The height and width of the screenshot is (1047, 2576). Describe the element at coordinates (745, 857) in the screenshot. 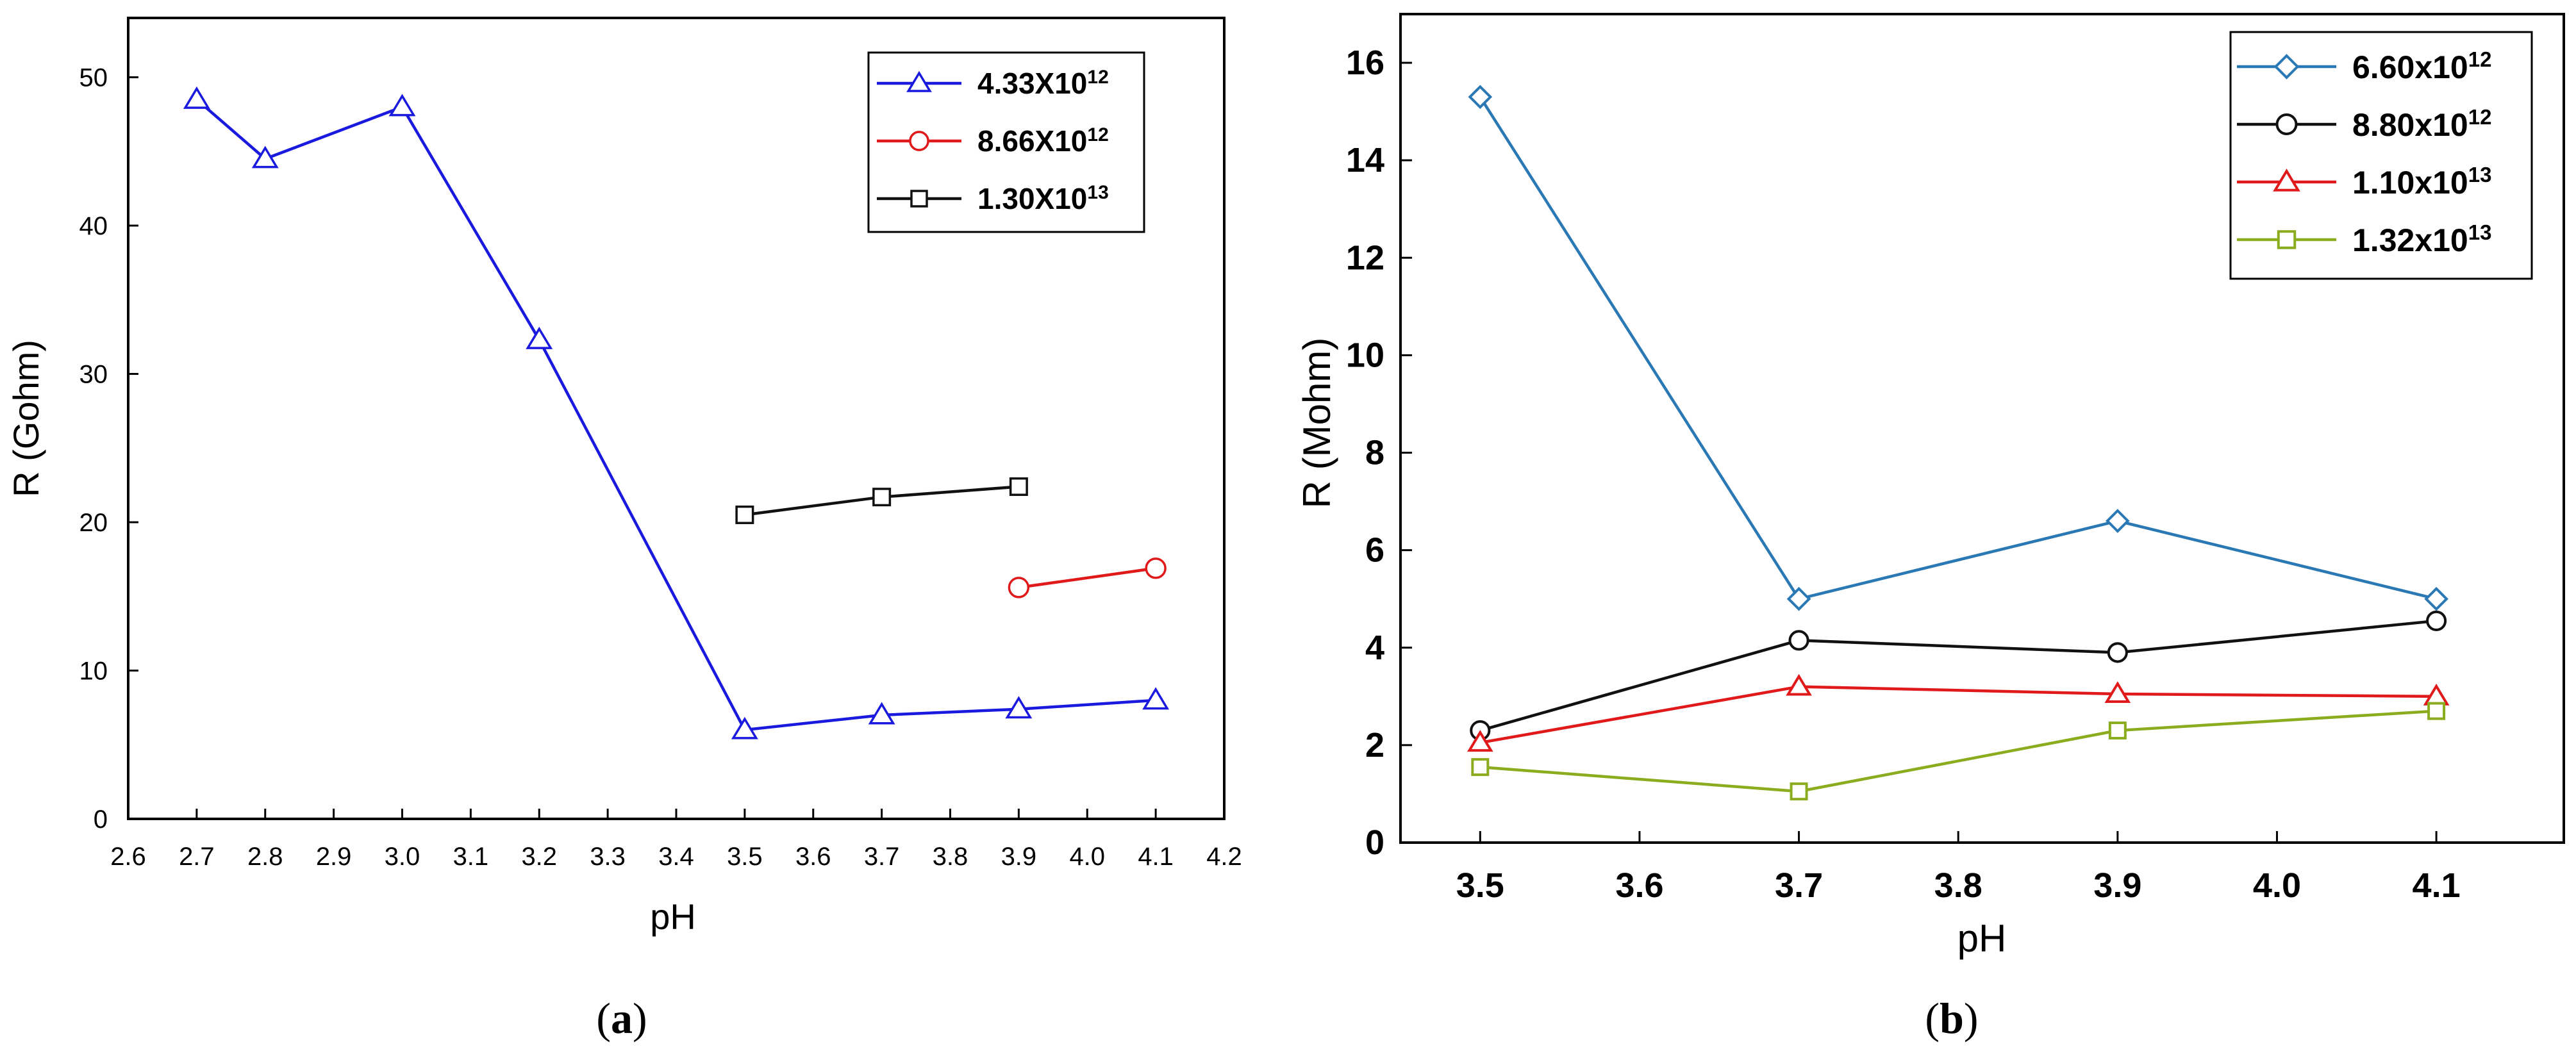

I see `x-tick-label-a-9: 3.5` at that location.